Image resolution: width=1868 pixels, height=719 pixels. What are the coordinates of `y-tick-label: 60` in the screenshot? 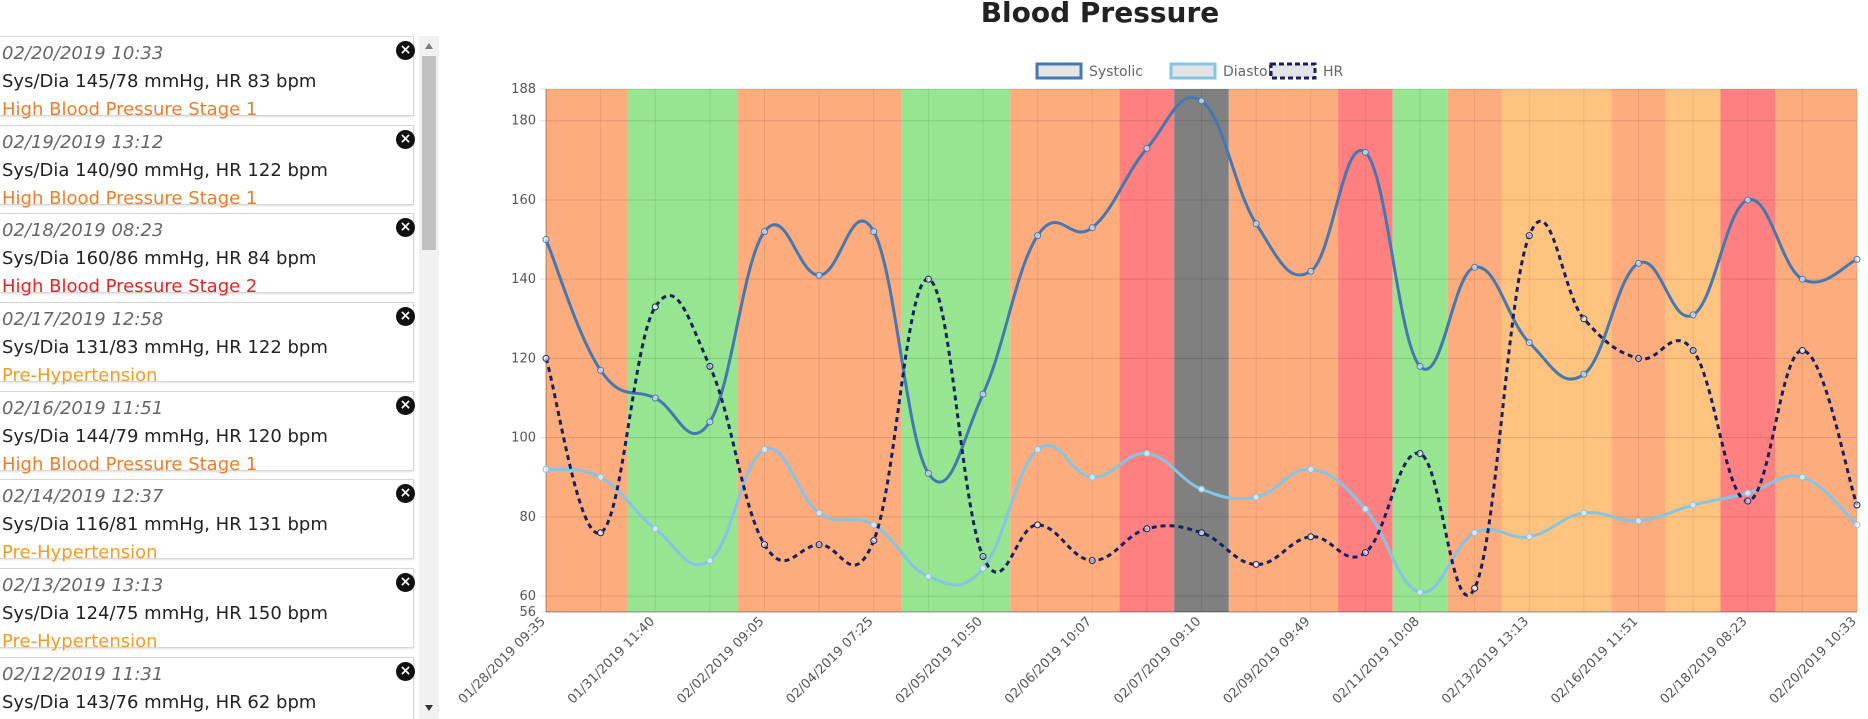 It's located at (527, 596).